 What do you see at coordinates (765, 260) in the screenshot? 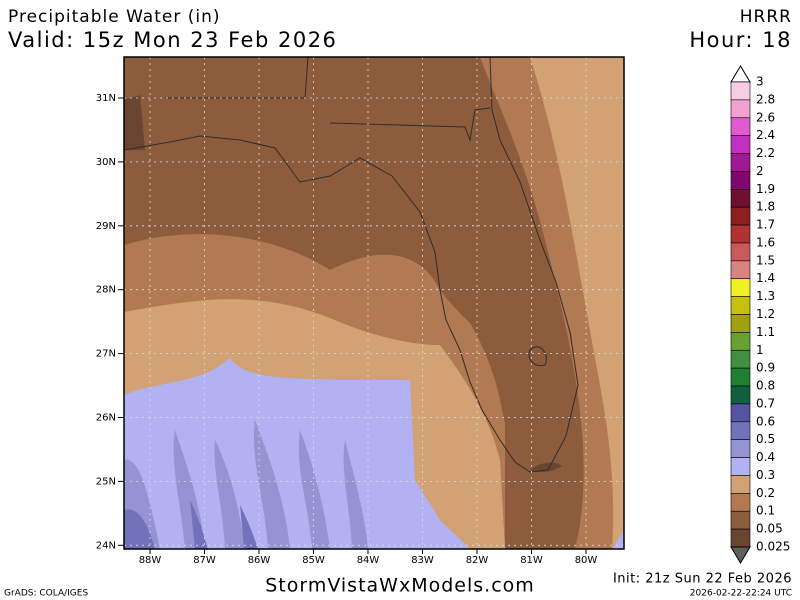
I see `colorbar-label: 1.5` at bounding box center [765, 260].